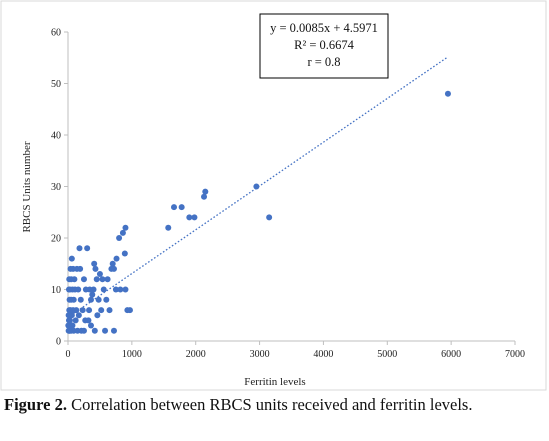 This screenshot has height=441, width=549. I want to click on trendline-equation-box: y = 0.0085x + 4.5971 R² = 0.6674 r = 0.8, so click(324, 46).